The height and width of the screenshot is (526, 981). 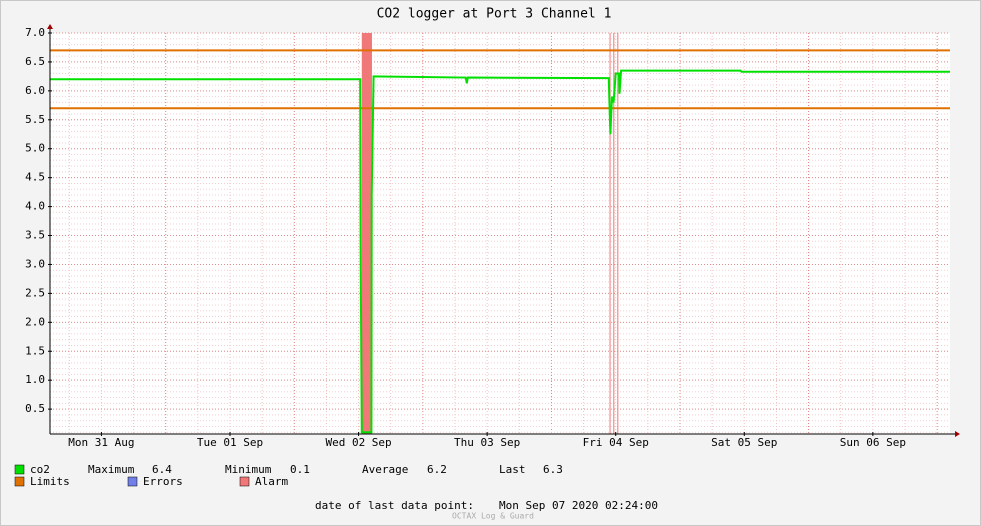 I want to click on stat-label: Maximum, so click(x=111, y=469).